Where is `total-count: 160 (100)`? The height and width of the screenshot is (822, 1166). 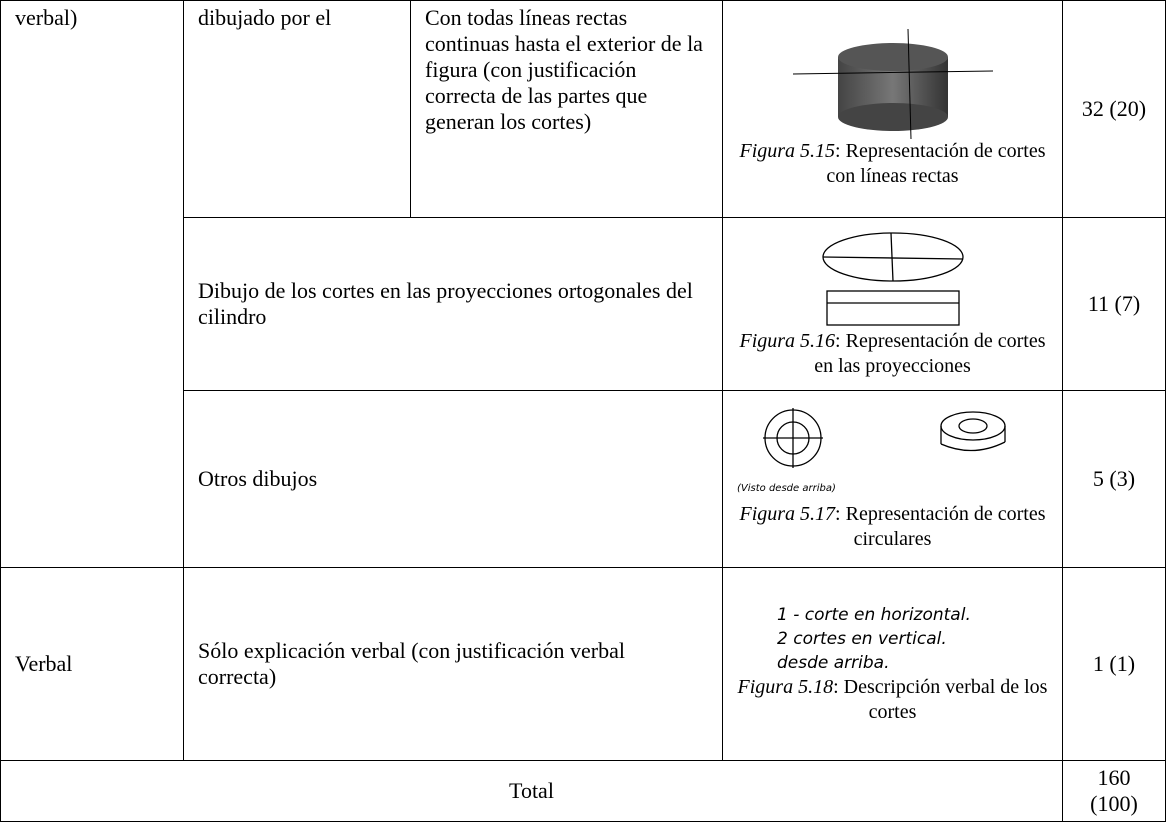 total-count: 160 (100) is located at coordinates (1114, 791).